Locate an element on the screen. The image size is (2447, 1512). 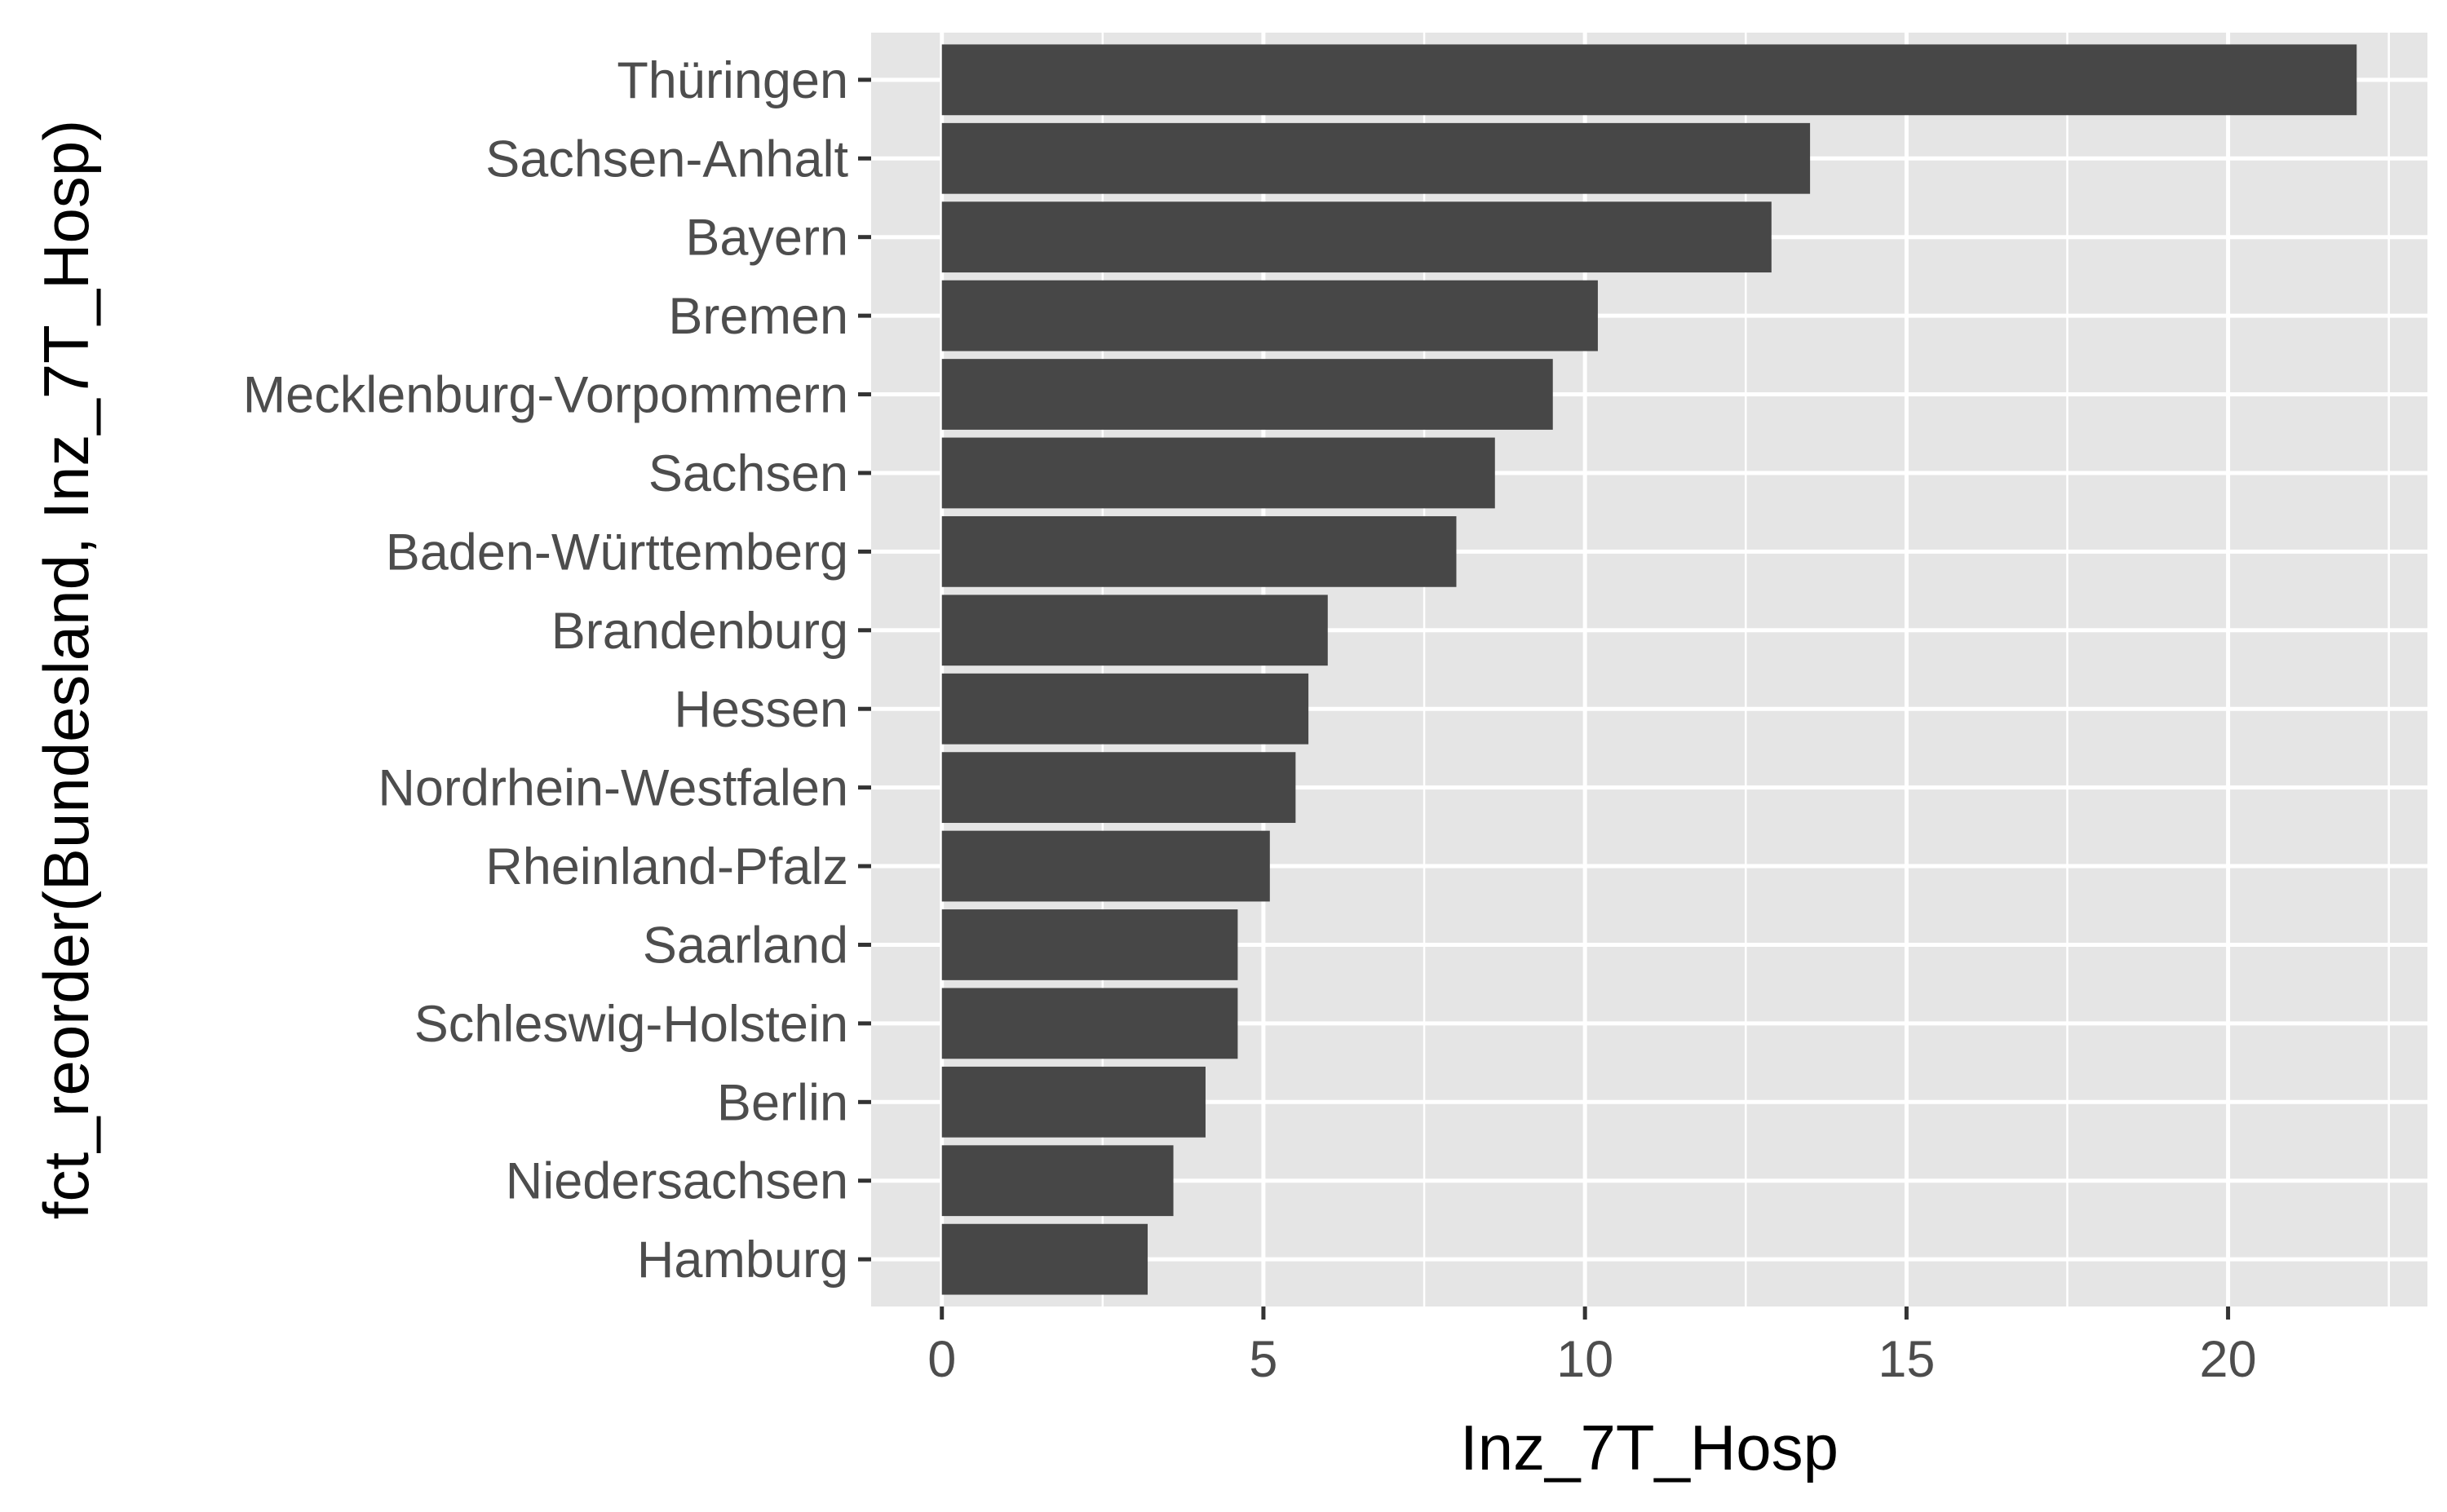
y-tick-label: Mecklenburg-Vorpommern is located at coordinates (545, 395).